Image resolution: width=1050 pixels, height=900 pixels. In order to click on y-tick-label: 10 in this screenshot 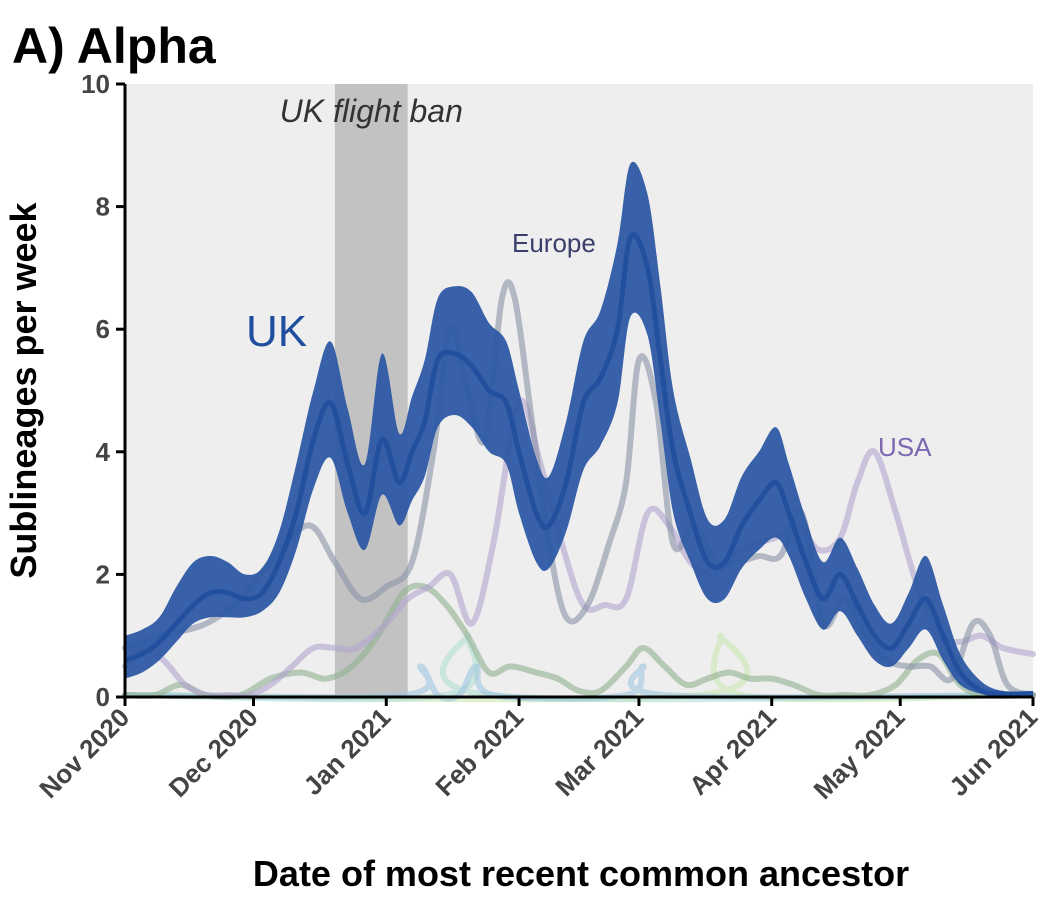, I will do `click(95, 84)`.